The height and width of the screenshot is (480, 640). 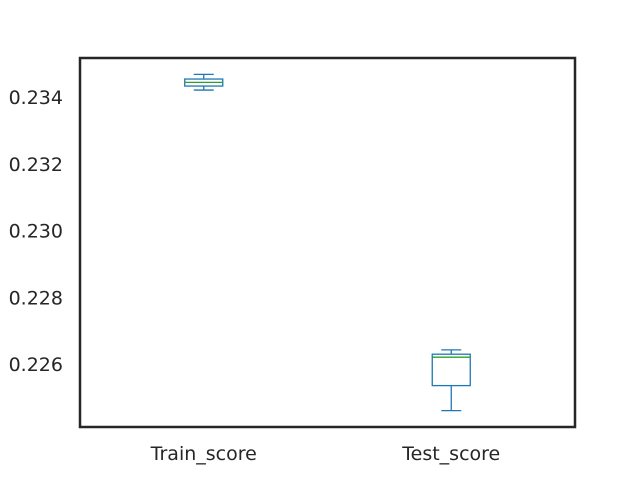 I want to click on y-axis-ticks: 0.226 0.228 0.230 0.232 0.234, so click(x=36, y=231).